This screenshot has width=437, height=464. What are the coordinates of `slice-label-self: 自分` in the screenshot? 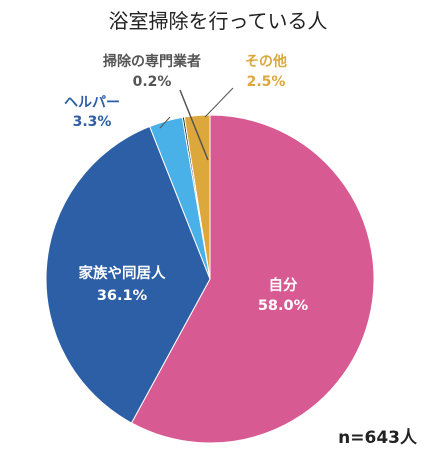 It's located at (283, 285).